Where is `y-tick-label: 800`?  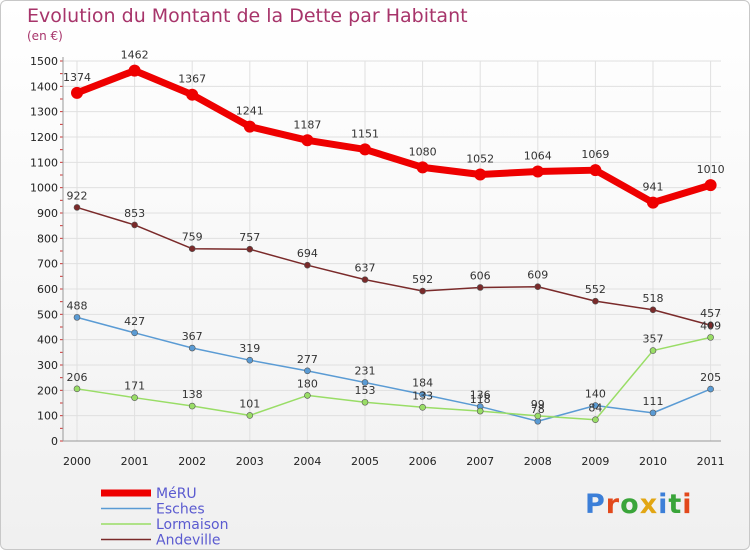 y-tick-label: 800 is located at coordinates (47, 238).